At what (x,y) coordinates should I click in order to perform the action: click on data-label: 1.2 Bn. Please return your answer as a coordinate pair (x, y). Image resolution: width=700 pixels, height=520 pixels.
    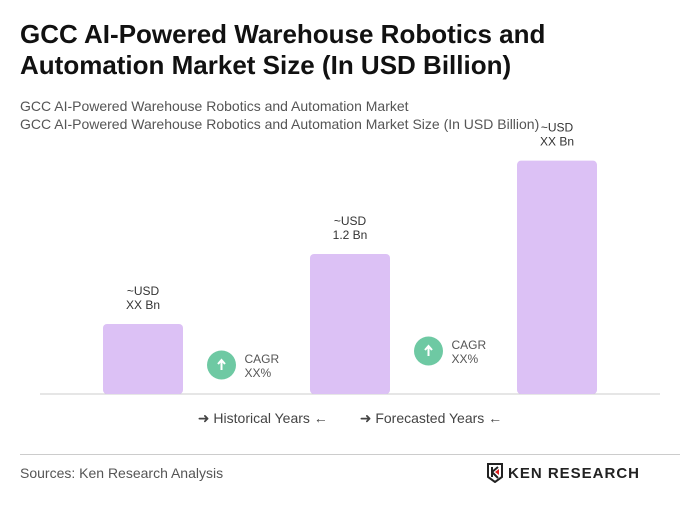
    Looking at the image, I should click on (350, 235).